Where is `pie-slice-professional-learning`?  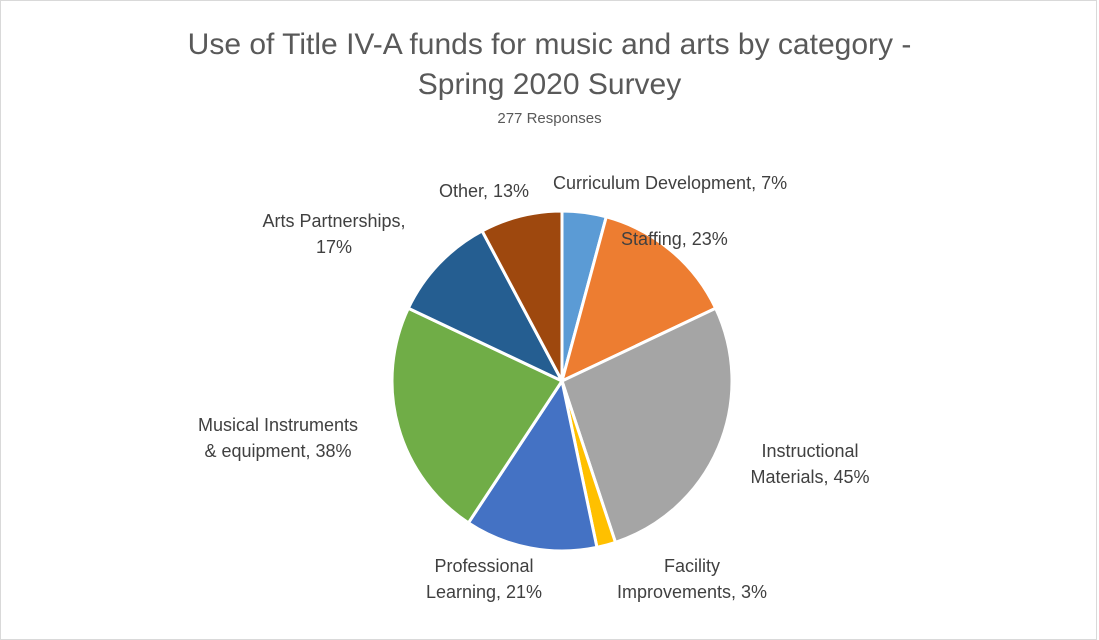 pie-slice-professional-learning is located at coordinates (532, 466).